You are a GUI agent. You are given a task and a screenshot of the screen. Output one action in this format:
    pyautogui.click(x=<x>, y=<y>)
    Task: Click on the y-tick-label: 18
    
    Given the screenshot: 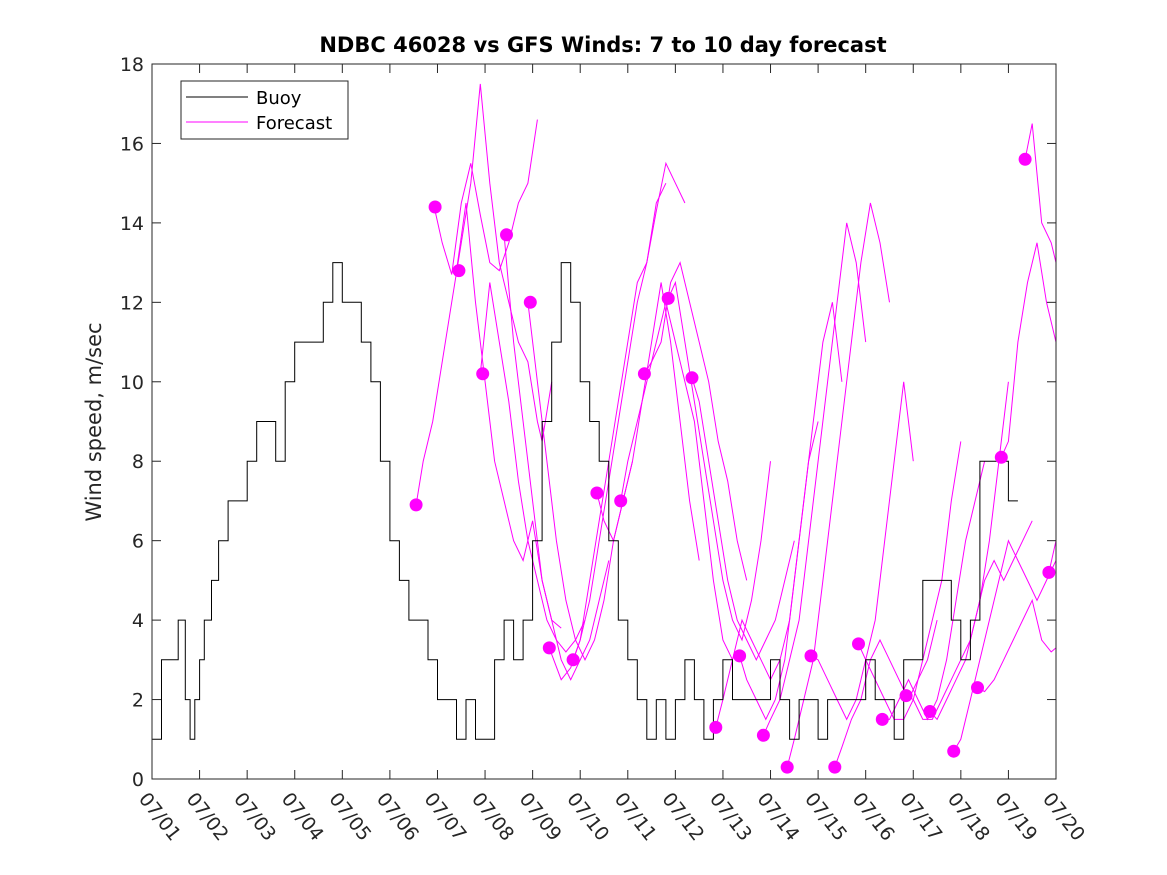 What is the action you would take?
    pyautogui.click(x=132, y=65)
    